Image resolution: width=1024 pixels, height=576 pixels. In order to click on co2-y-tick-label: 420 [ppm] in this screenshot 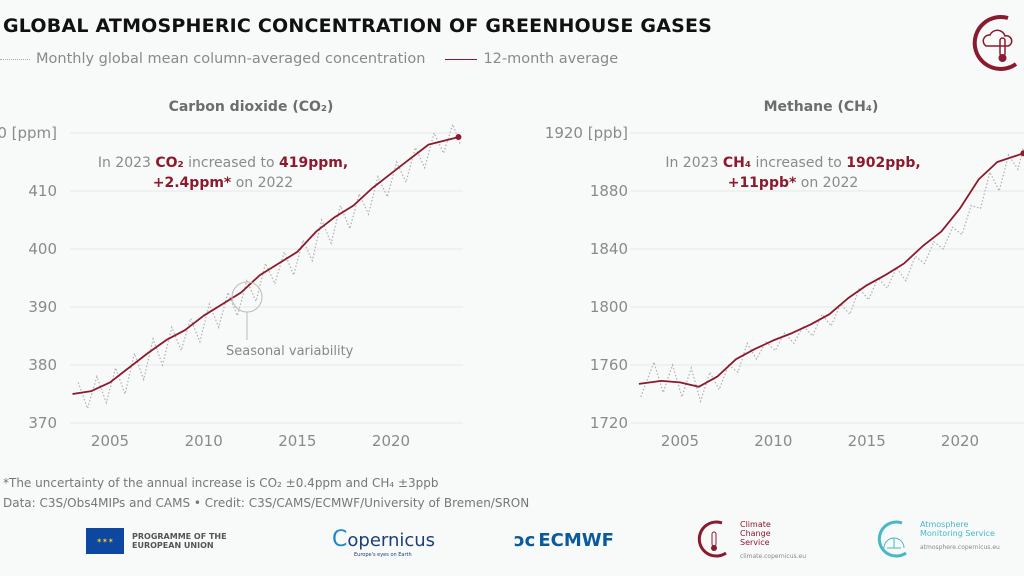, I will do `click(28, 133)`.